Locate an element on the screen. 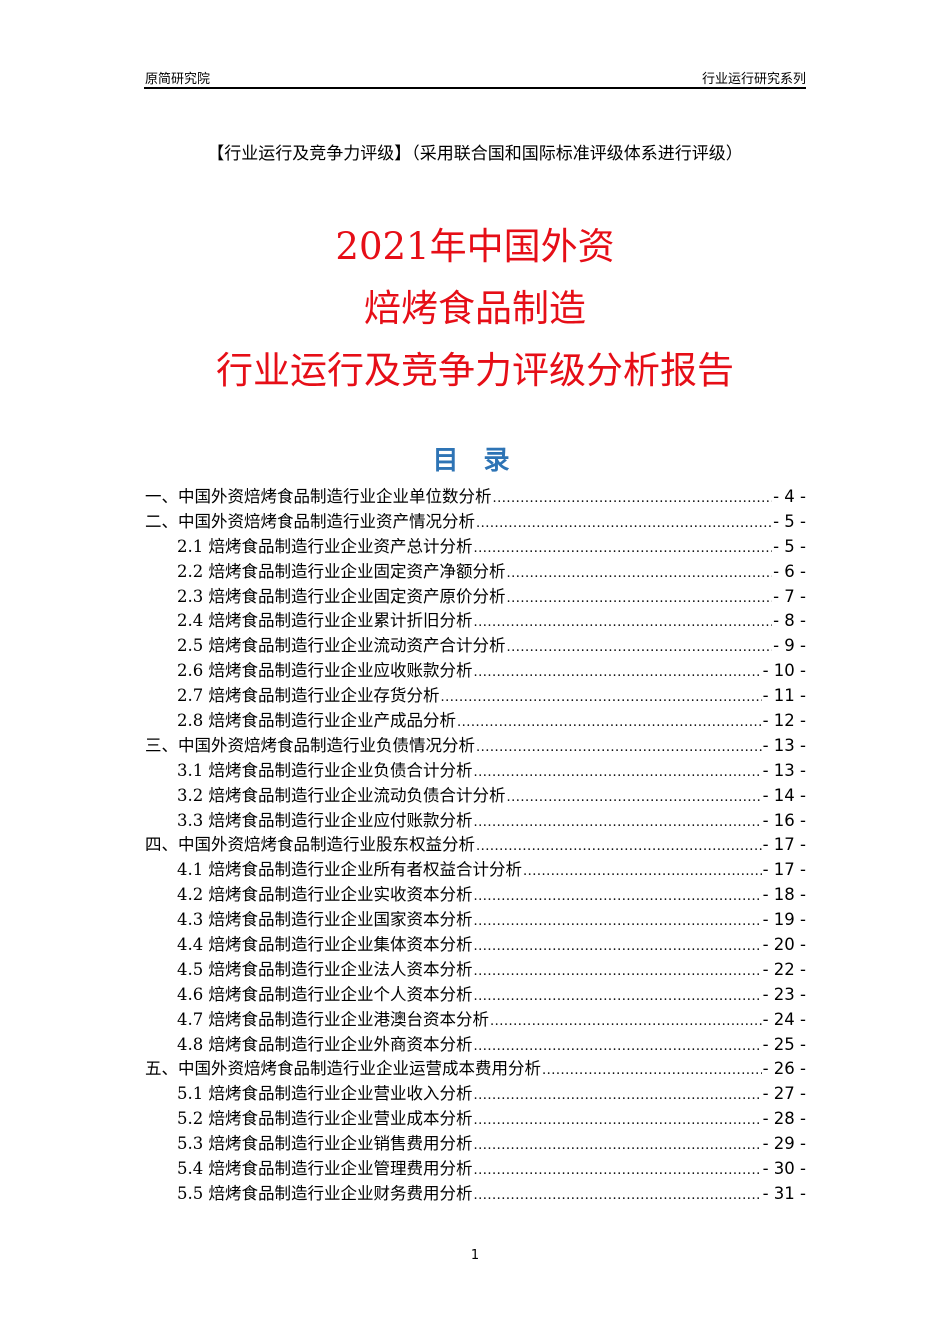  toc-entry-page: - 30 - is located at coordinates (784, 1169).